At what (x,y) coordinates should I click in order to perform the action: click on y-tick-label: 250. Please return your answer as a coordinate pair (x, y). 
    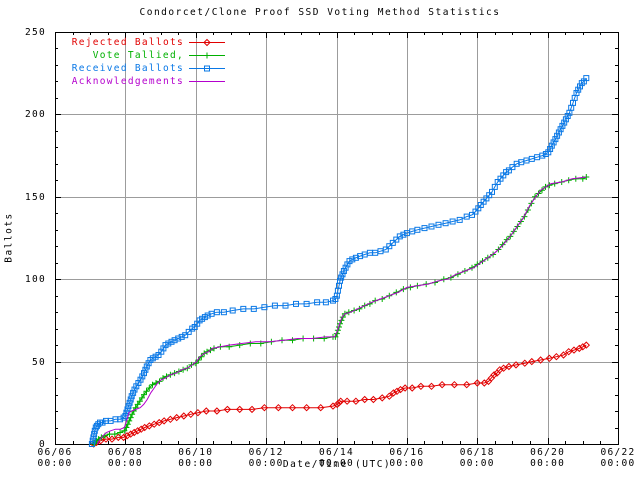
    Looking at the image, I should click on (35, 32).